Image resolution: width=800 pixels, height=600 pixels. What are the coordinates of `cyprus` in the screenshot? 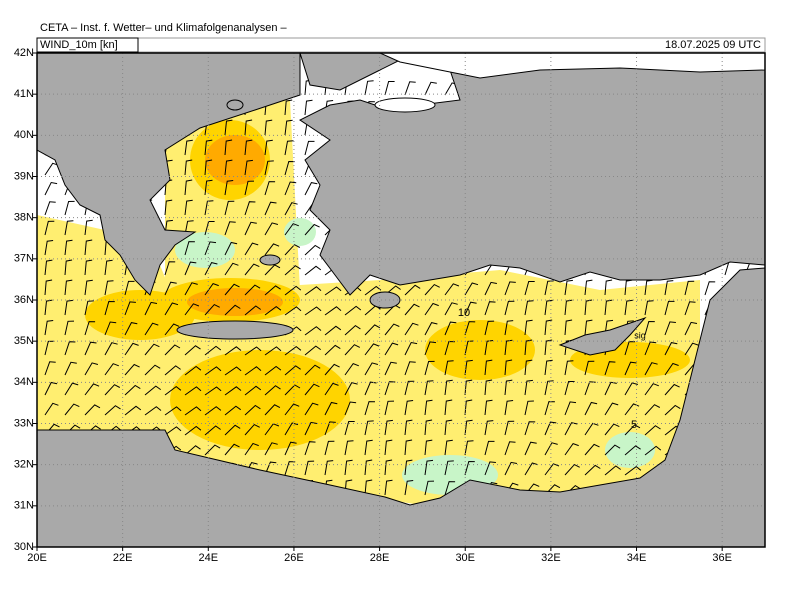 It's located at (602, 336).